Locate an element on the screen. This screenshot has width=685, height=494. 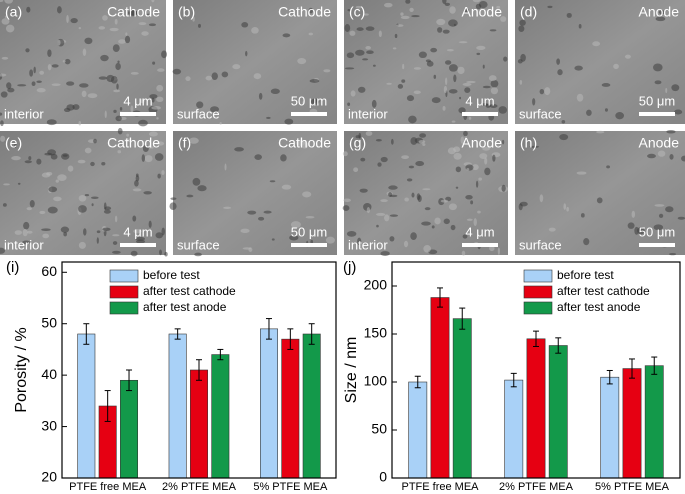
panel-location: surface is located at coordinates (540, 113).